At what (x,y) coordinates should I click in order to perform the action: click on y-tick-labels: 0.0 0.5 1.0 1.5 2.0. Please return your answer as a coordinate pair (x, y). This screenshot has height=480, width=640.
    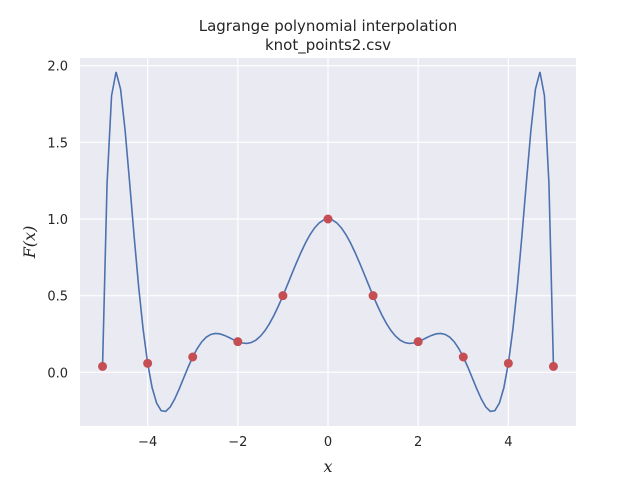
    Looking at the image, I should click on (57, 221).